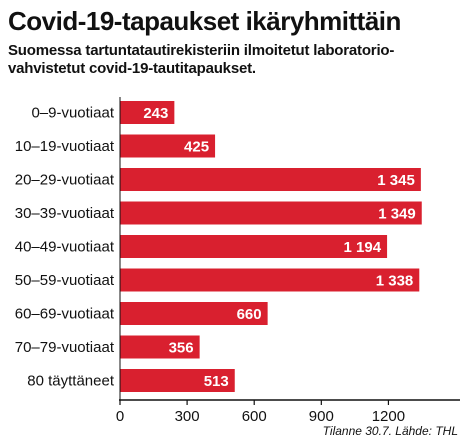  I want to click on category-label: 70–79-vuotiaat, so click(65, 347).